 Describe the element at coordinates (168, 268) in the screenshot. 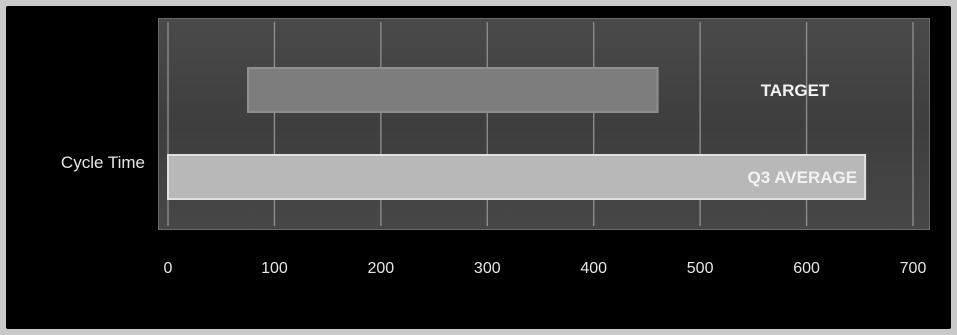

I see `x-tick-label: 0` at that location.